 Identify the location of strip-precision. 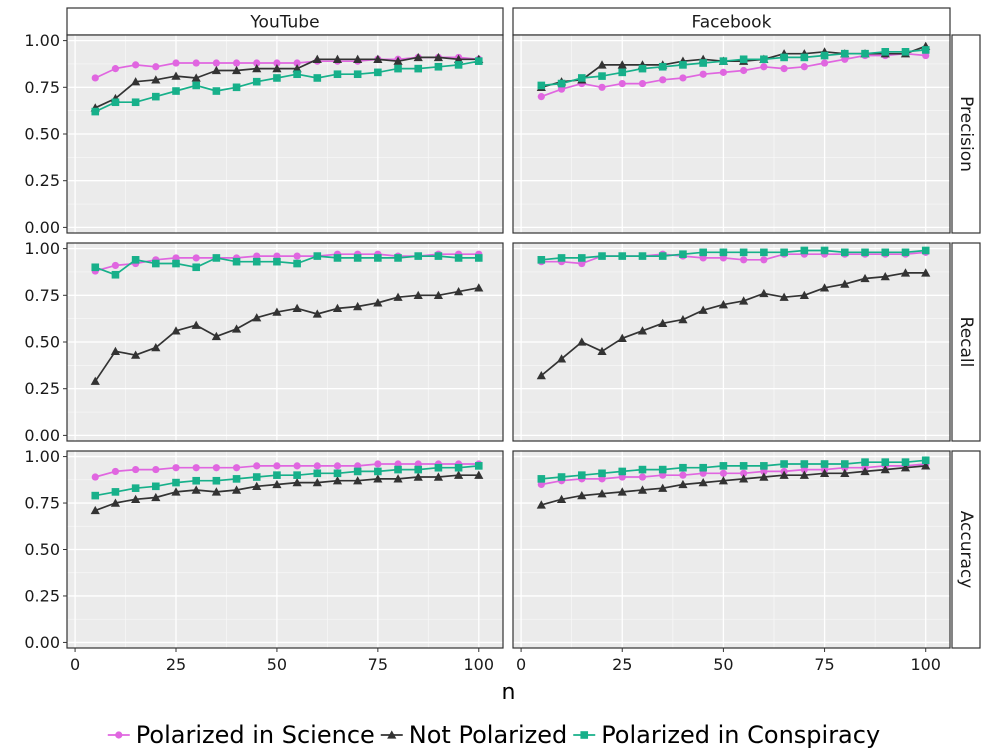
(966, 134).